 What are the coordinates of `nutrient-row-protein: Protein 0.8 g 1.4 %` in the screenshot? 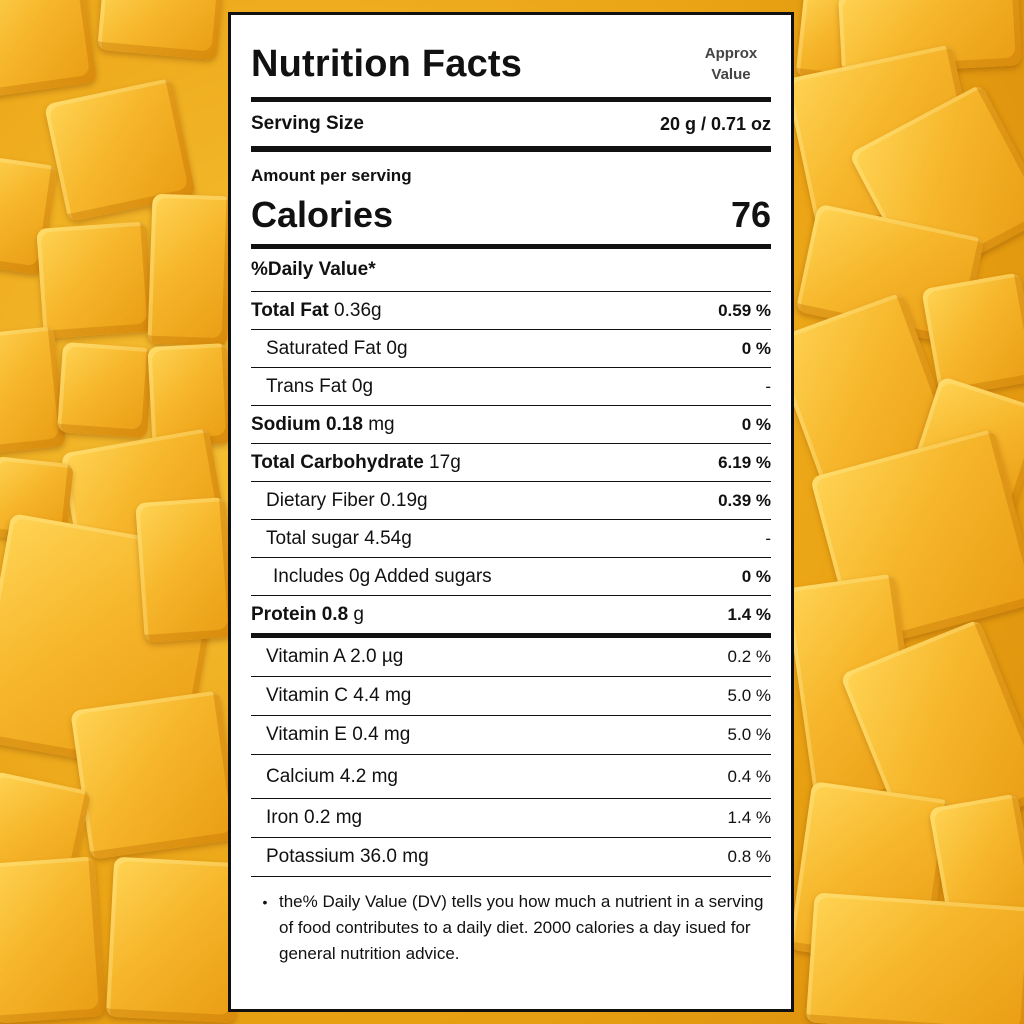 It's located at (511, 614).